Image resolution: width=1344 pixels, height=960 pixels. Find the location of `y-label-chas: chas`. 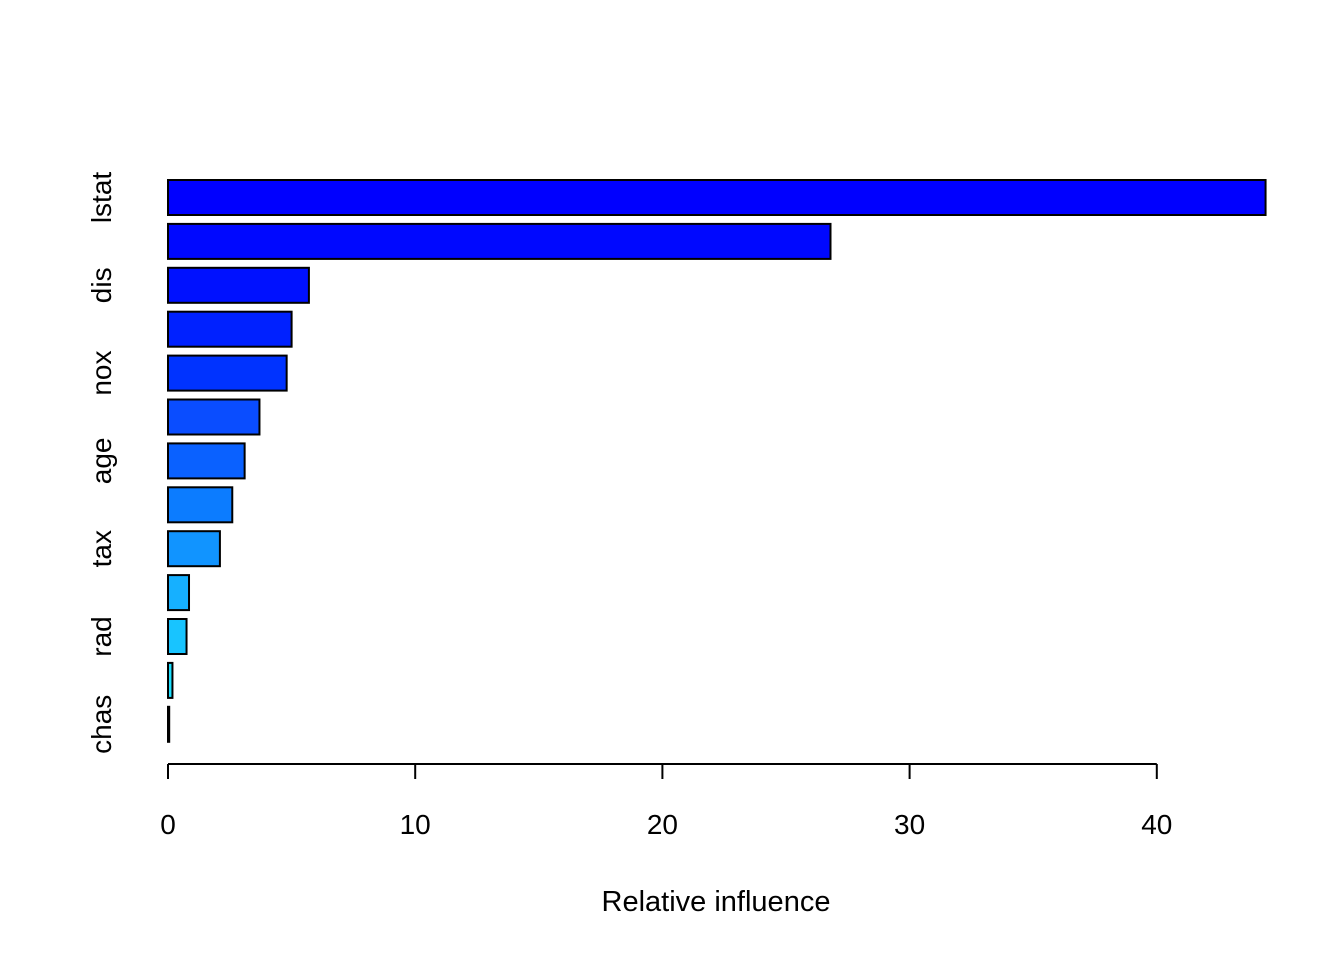

y-label-chas: chas is located at coordinates (101, 724).